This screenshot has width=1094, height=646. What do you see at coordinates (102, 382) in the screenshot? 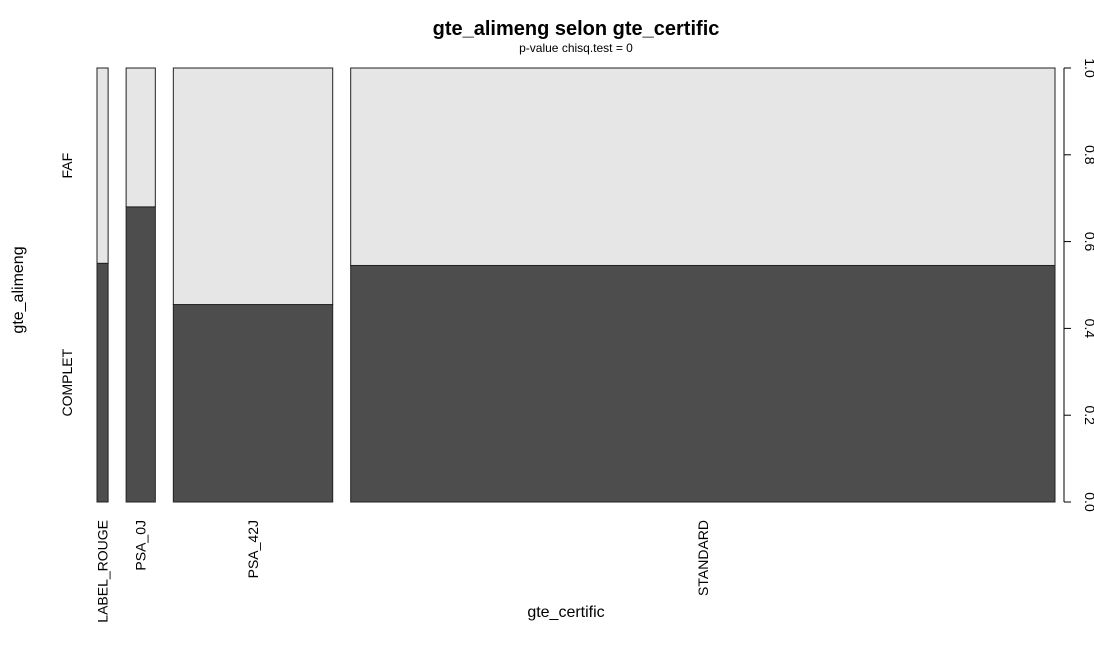
I see `tile-label-rouge-complet` at bounding box center [102, 382].